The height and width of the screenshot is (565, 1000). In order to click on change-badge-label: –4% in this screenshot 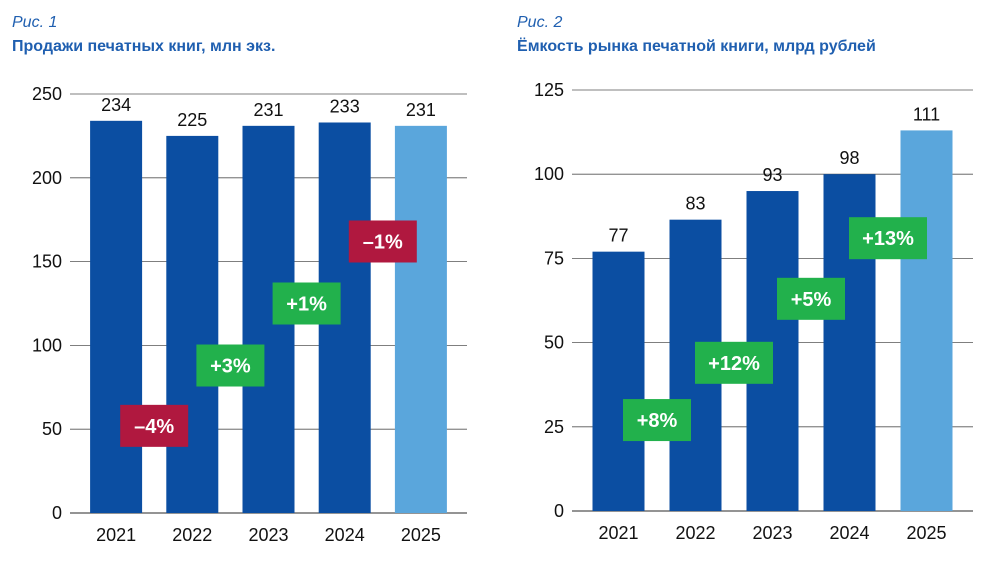, I will do `click(154, 427)`.